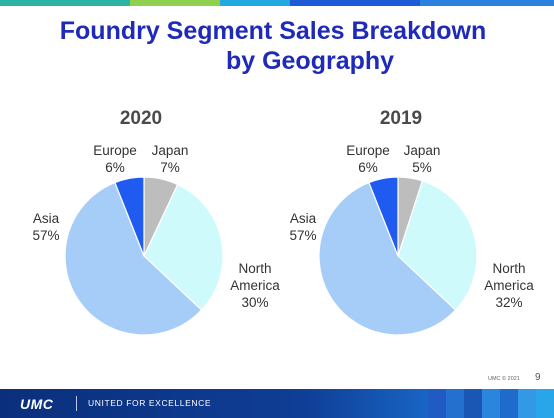  What do you see at coordinates (170, 159) in the screenshot?
I see `chart-2020-label-japan: Japan 7%` at bounding box center [170, 159].